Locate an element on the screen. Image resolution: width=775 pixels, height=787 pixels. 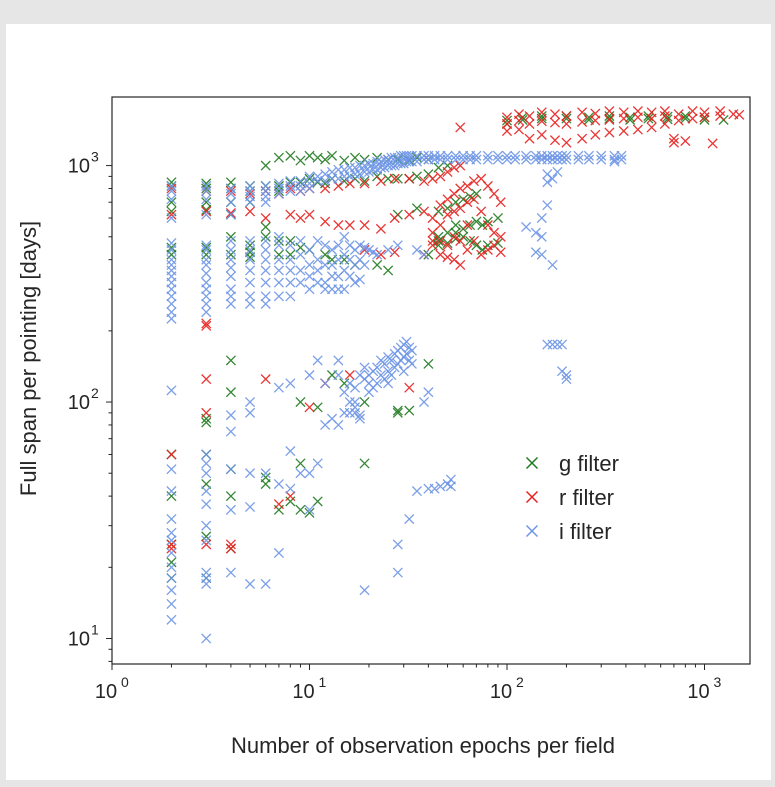
y-tick-exponent: 3 is located at coordinates (95, 157).